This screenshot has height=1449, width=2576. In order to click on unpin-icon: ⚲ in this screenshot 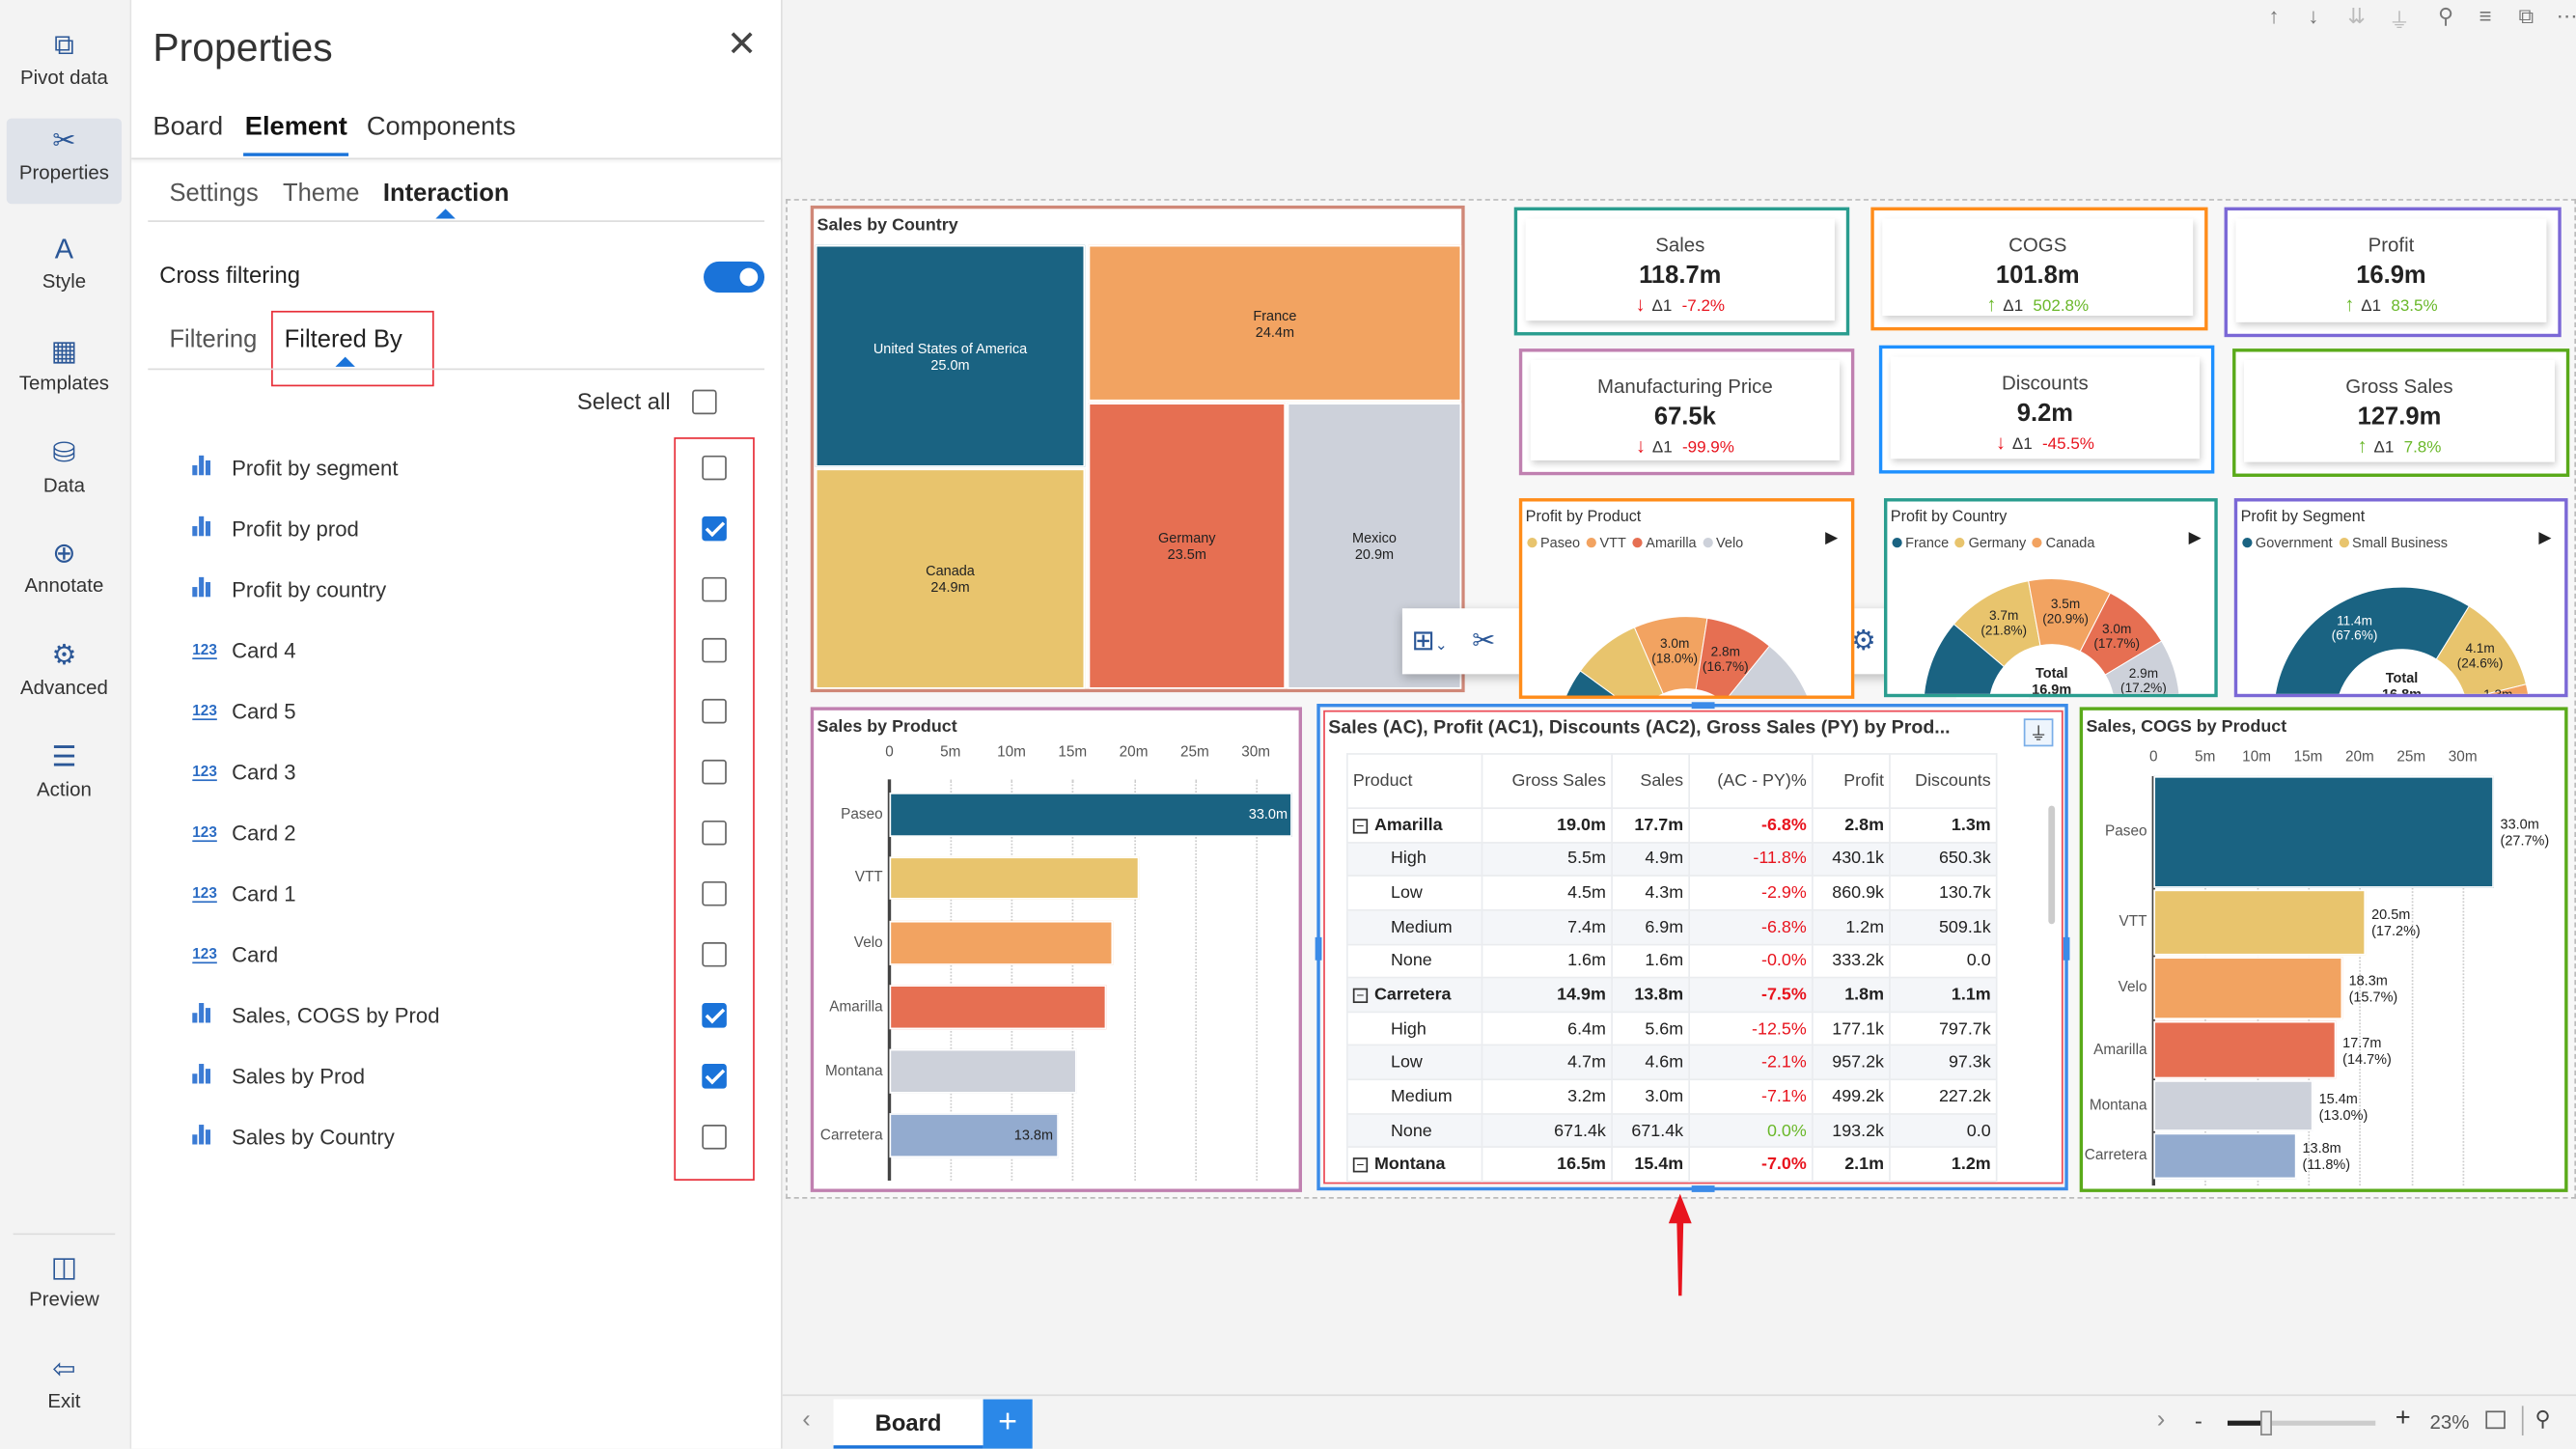, I will do `click(2542, 1418)`.